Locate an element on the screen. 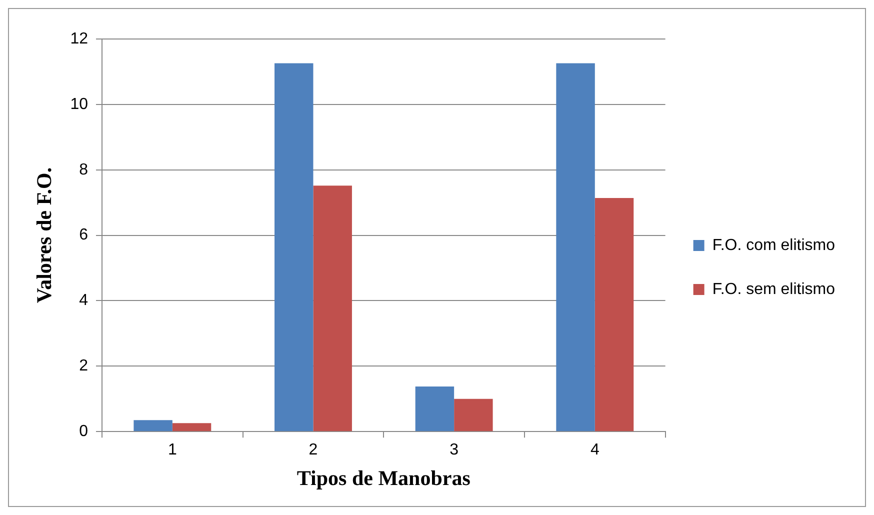  x-tick-label: 4 is located at coordinates (595, 450).